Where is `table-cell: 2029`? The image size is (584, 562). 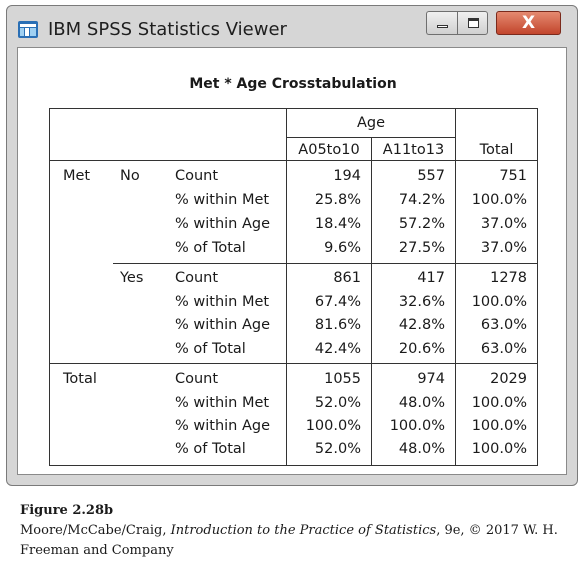
table-cell: 2029 is located at coordinates (508, 379).